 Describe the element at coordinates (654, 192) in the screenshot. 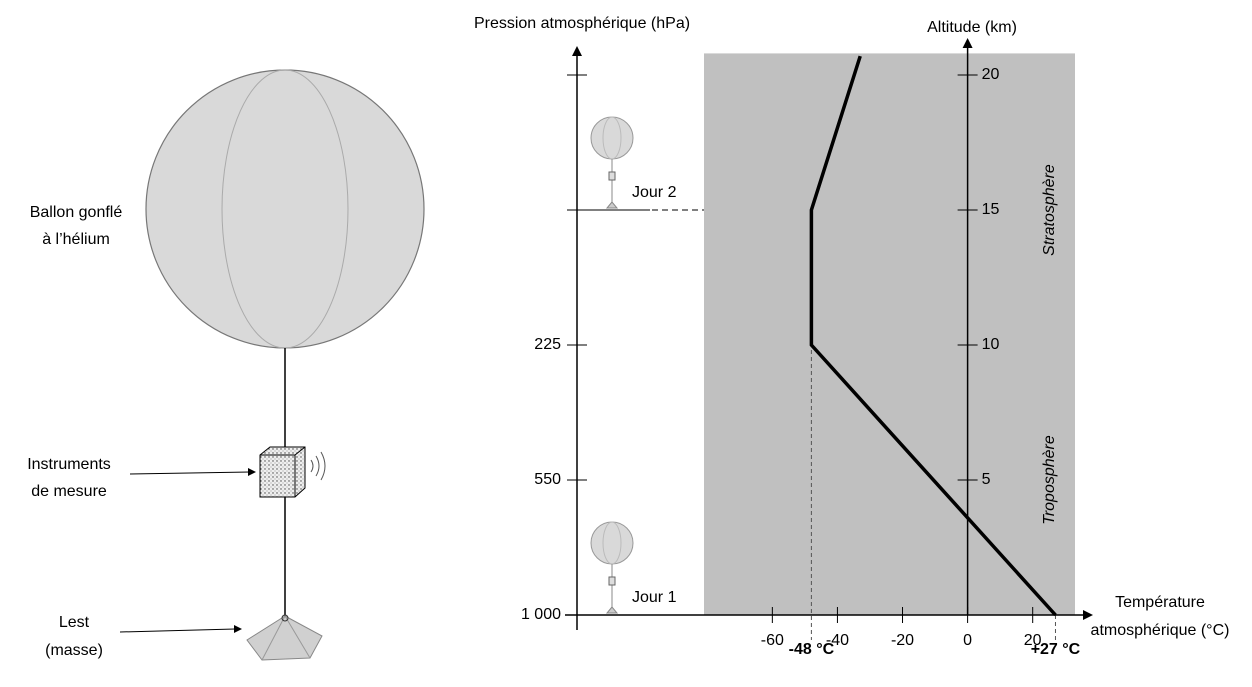

I see `day-label: Jour 2` at that location.